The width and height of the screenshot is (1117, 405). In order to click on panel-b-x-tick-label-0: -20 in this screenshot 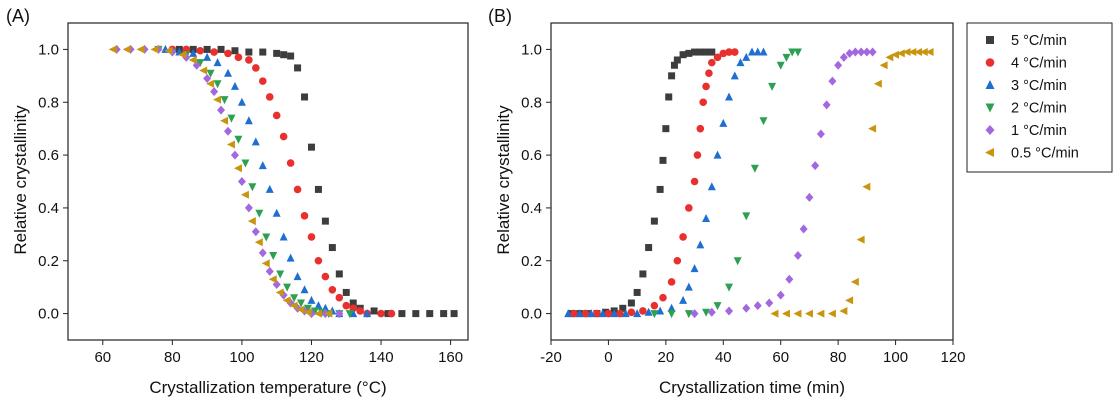, I will do `click(551, 357)`.